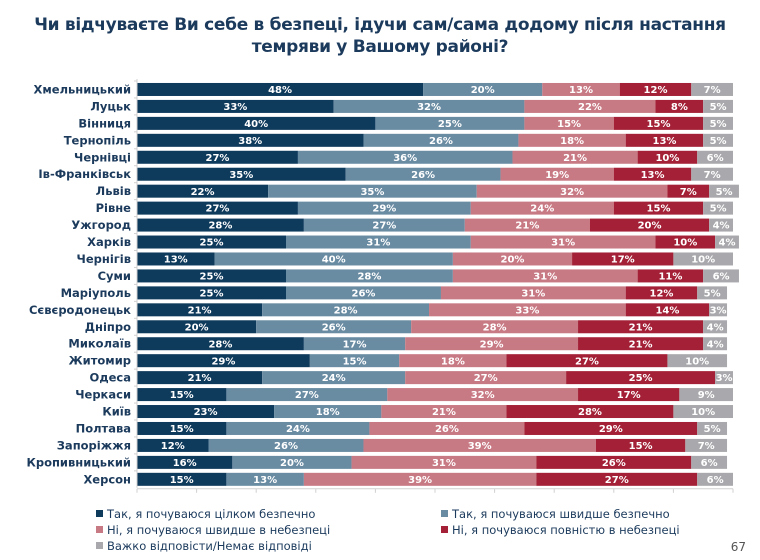  Describe the element at coordinates (213, 530) in the screenshot. I see `legend-item: Ні, я почуваюся швидше в небезпеці` at that location.